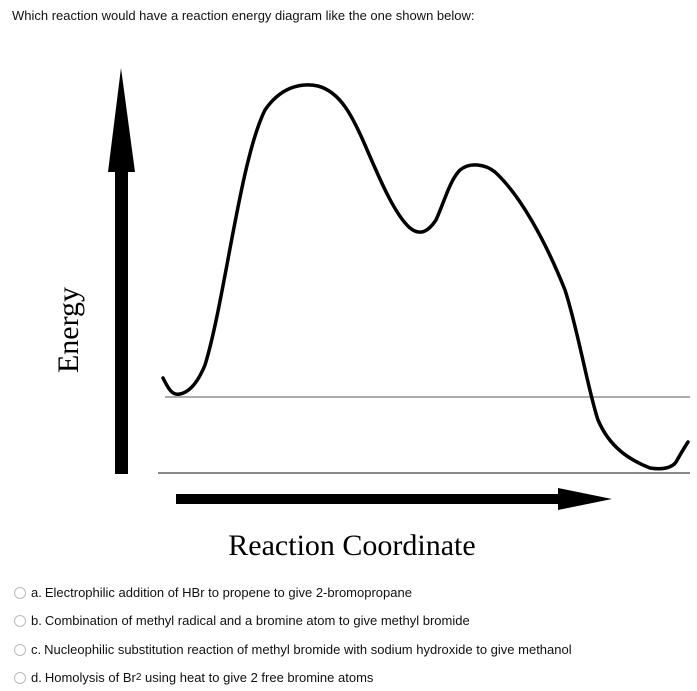  Describe the element at coordinates (36, 649) in the screenshot. I see `option-letter: c.` at that location.